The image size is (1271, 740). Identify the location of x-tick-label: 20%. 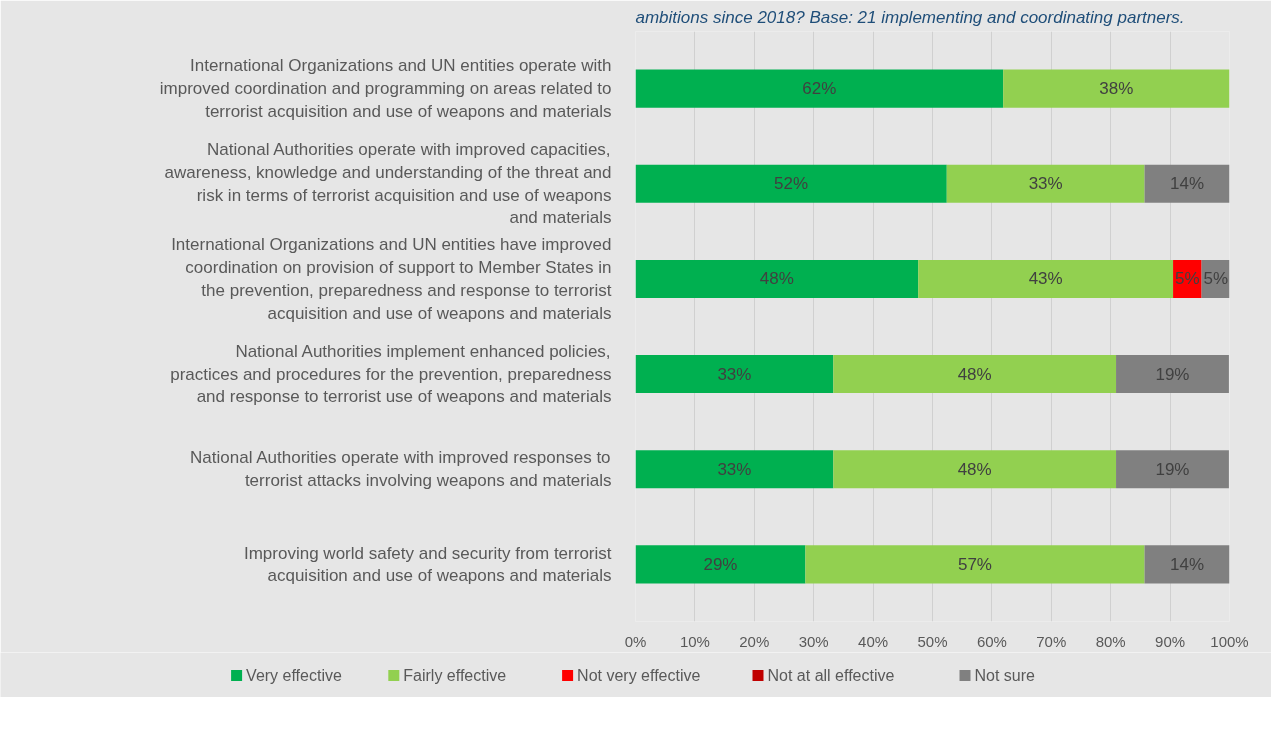
(754, 641).